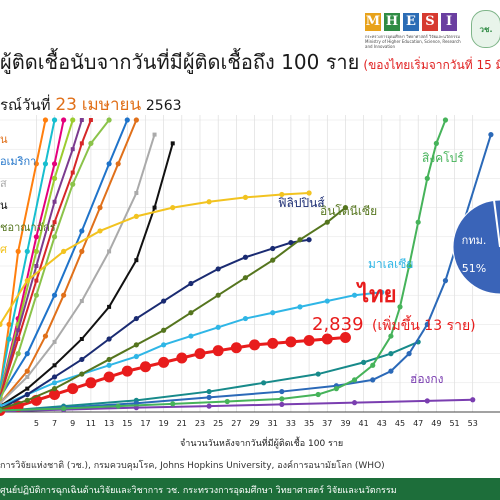 This screenshot has height=500, width=500. Describe the element at coordinates (373, 22) in the screenshot. I see `logo-letter-m: M` at that location.